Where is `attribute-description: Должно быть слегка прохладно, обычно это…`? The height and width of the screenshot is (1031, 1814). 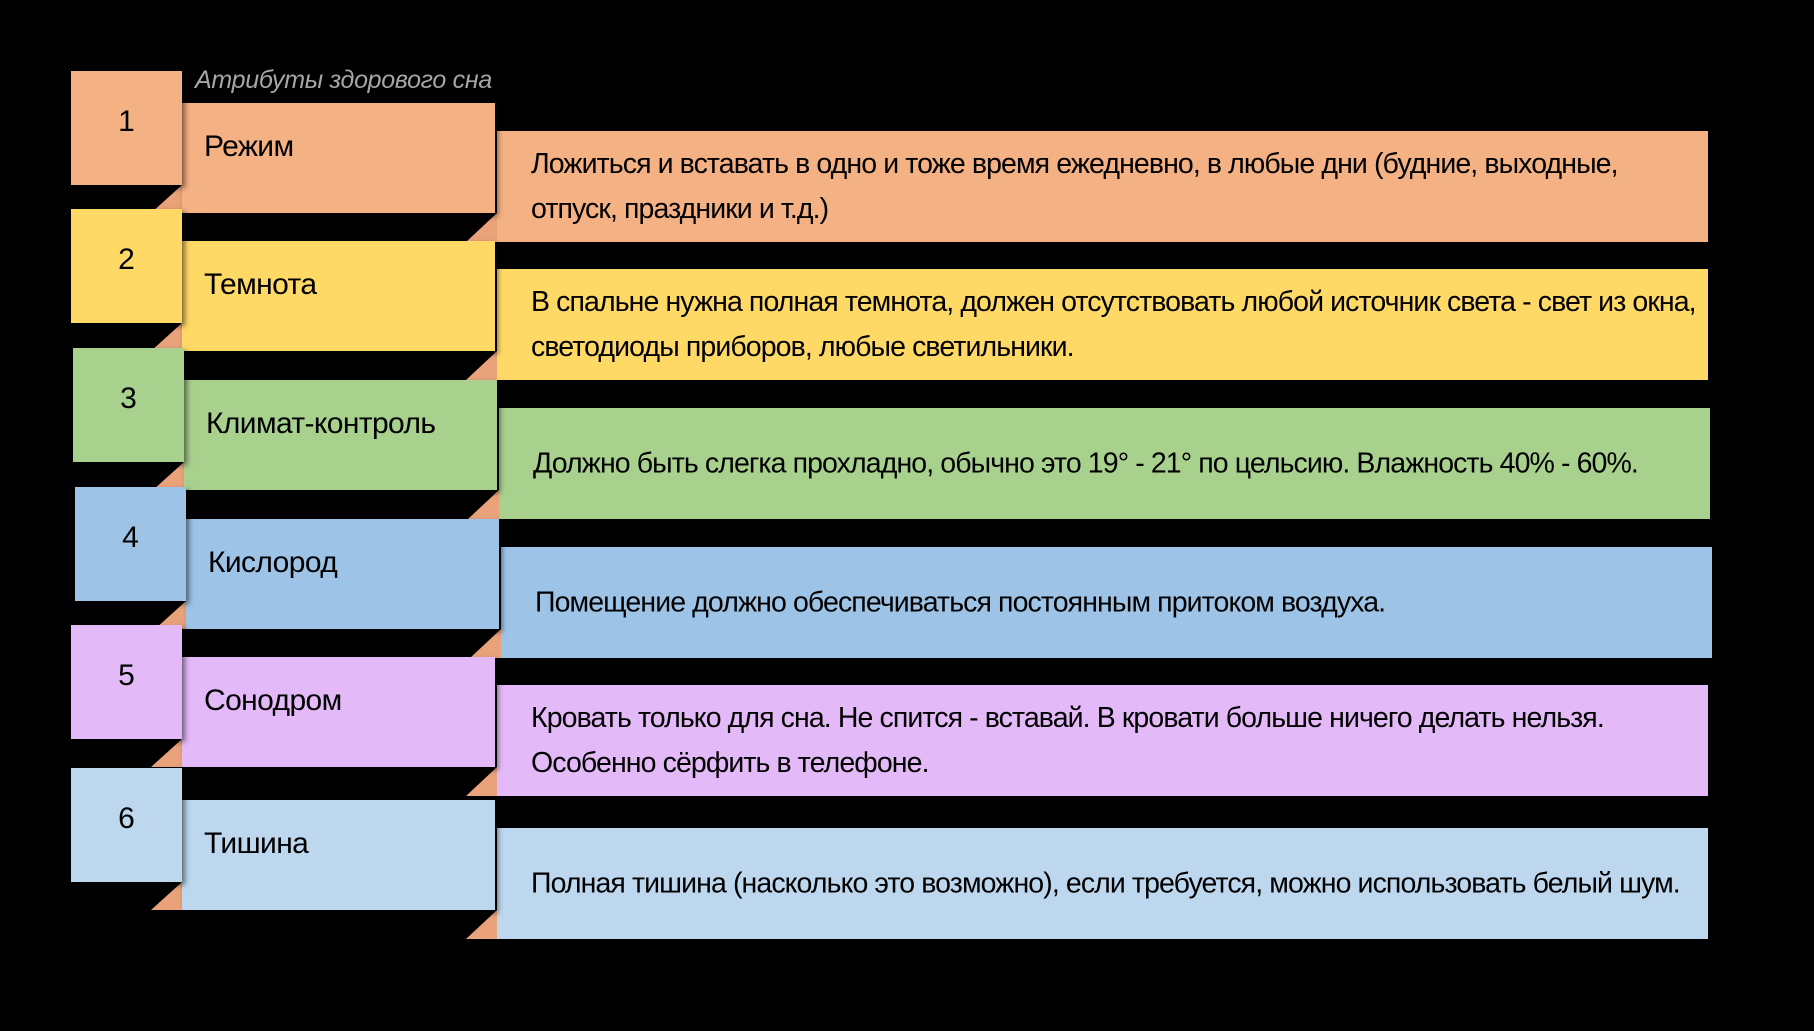 attribute-description: Должно быть слегка прохладно, обычно это… is located at coordinates (1086, 463).